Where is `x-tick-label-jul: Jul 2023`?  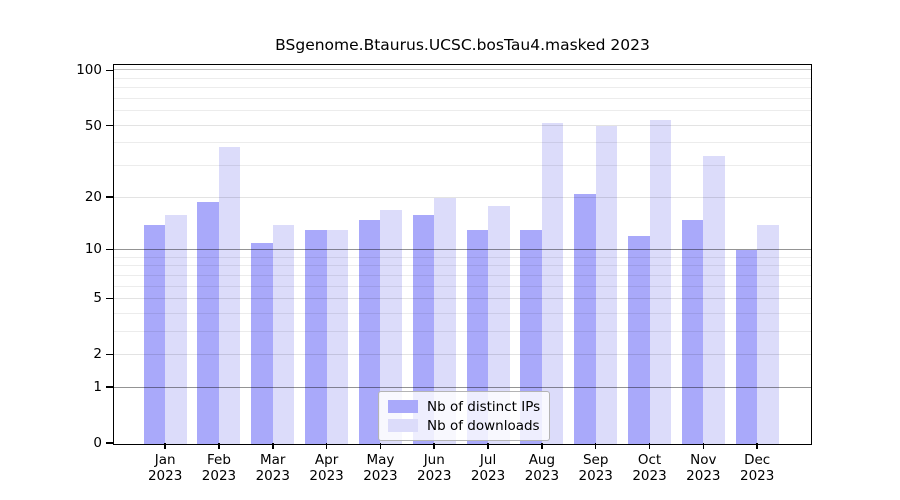 x-tick-label-jul: Jul 2023 is located at coordinates (488, 468).